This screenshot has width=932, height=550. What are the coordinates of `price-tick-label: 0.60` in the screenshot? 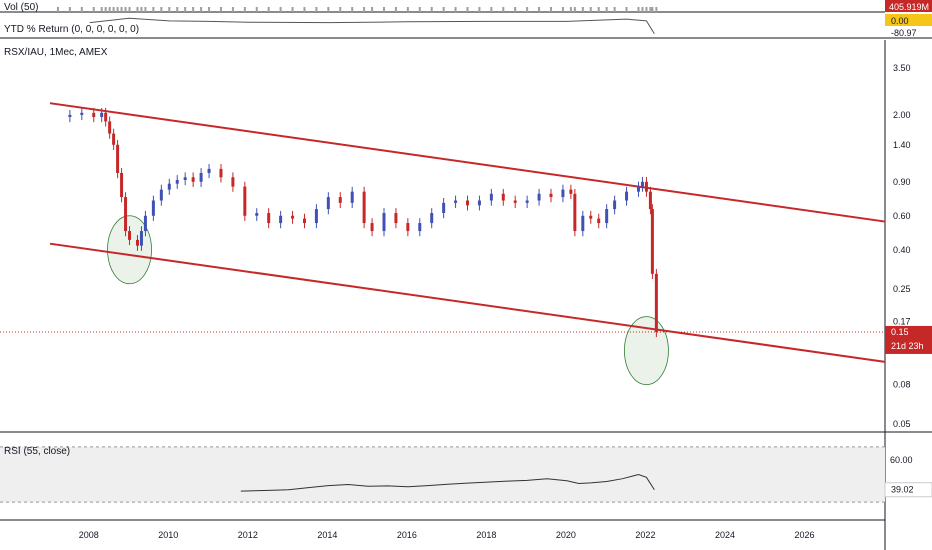 It's located at (902, 216).